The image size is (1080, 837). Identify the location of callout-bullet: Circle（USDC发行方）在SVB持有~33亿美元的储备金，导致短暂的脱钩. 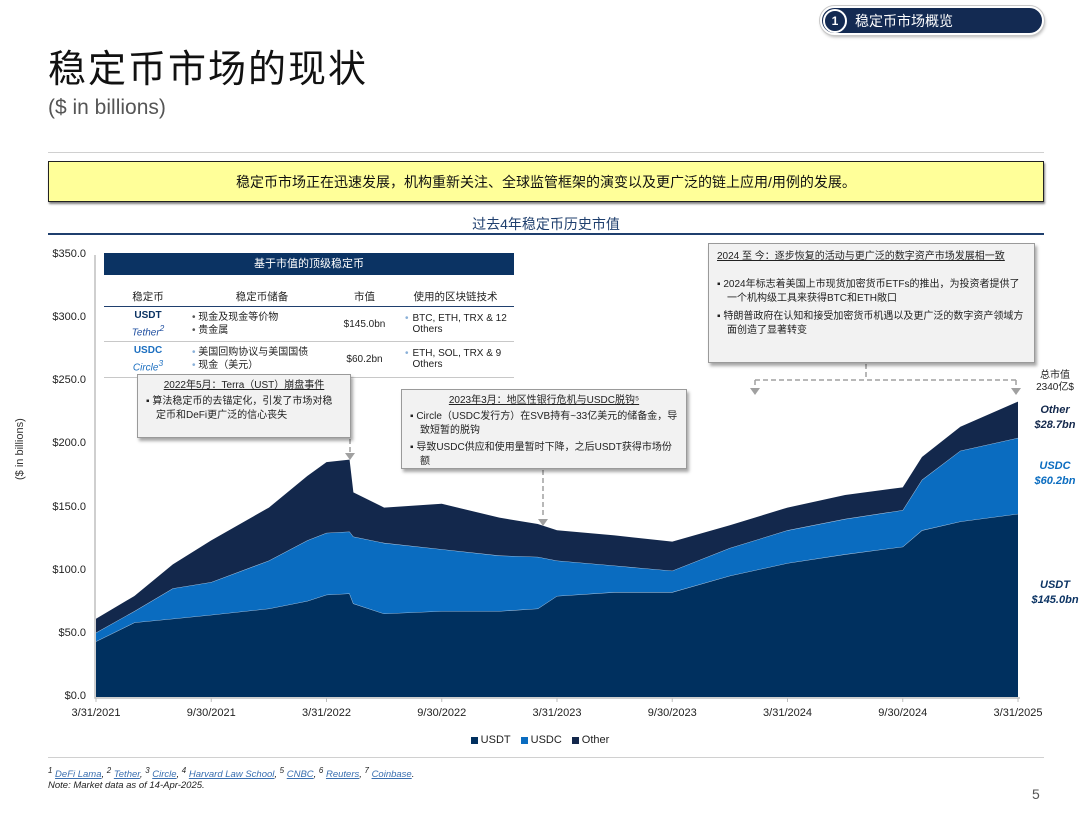
(544, 424).